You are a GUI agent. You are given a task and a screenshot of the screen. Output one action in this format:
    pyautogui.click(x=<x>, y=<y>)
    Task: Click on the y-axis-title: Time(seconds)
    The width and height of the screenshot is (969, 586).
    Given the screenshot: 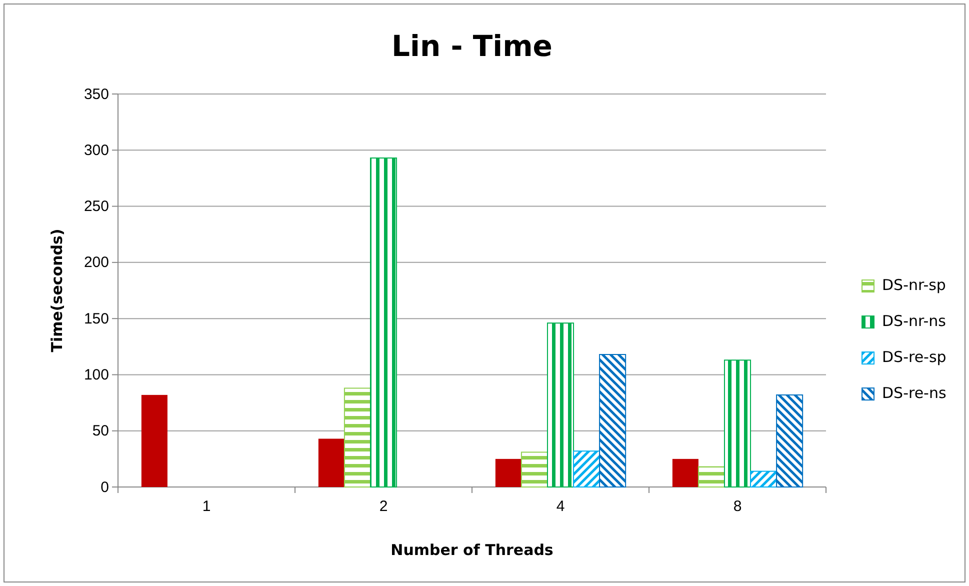 What is the action you would take?
    pyautogui.click(x=57, y=290)
    